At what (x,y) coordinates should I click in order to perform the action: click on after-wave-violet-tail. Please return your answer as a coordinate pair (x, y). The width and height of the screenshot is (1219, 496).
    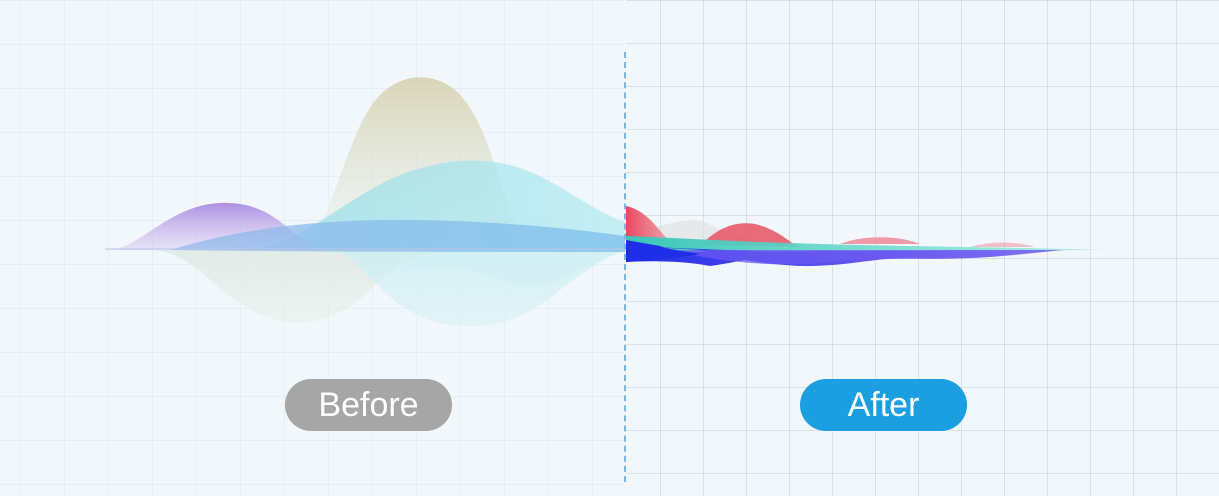
    Looking at the image, I should click on (872, 257).